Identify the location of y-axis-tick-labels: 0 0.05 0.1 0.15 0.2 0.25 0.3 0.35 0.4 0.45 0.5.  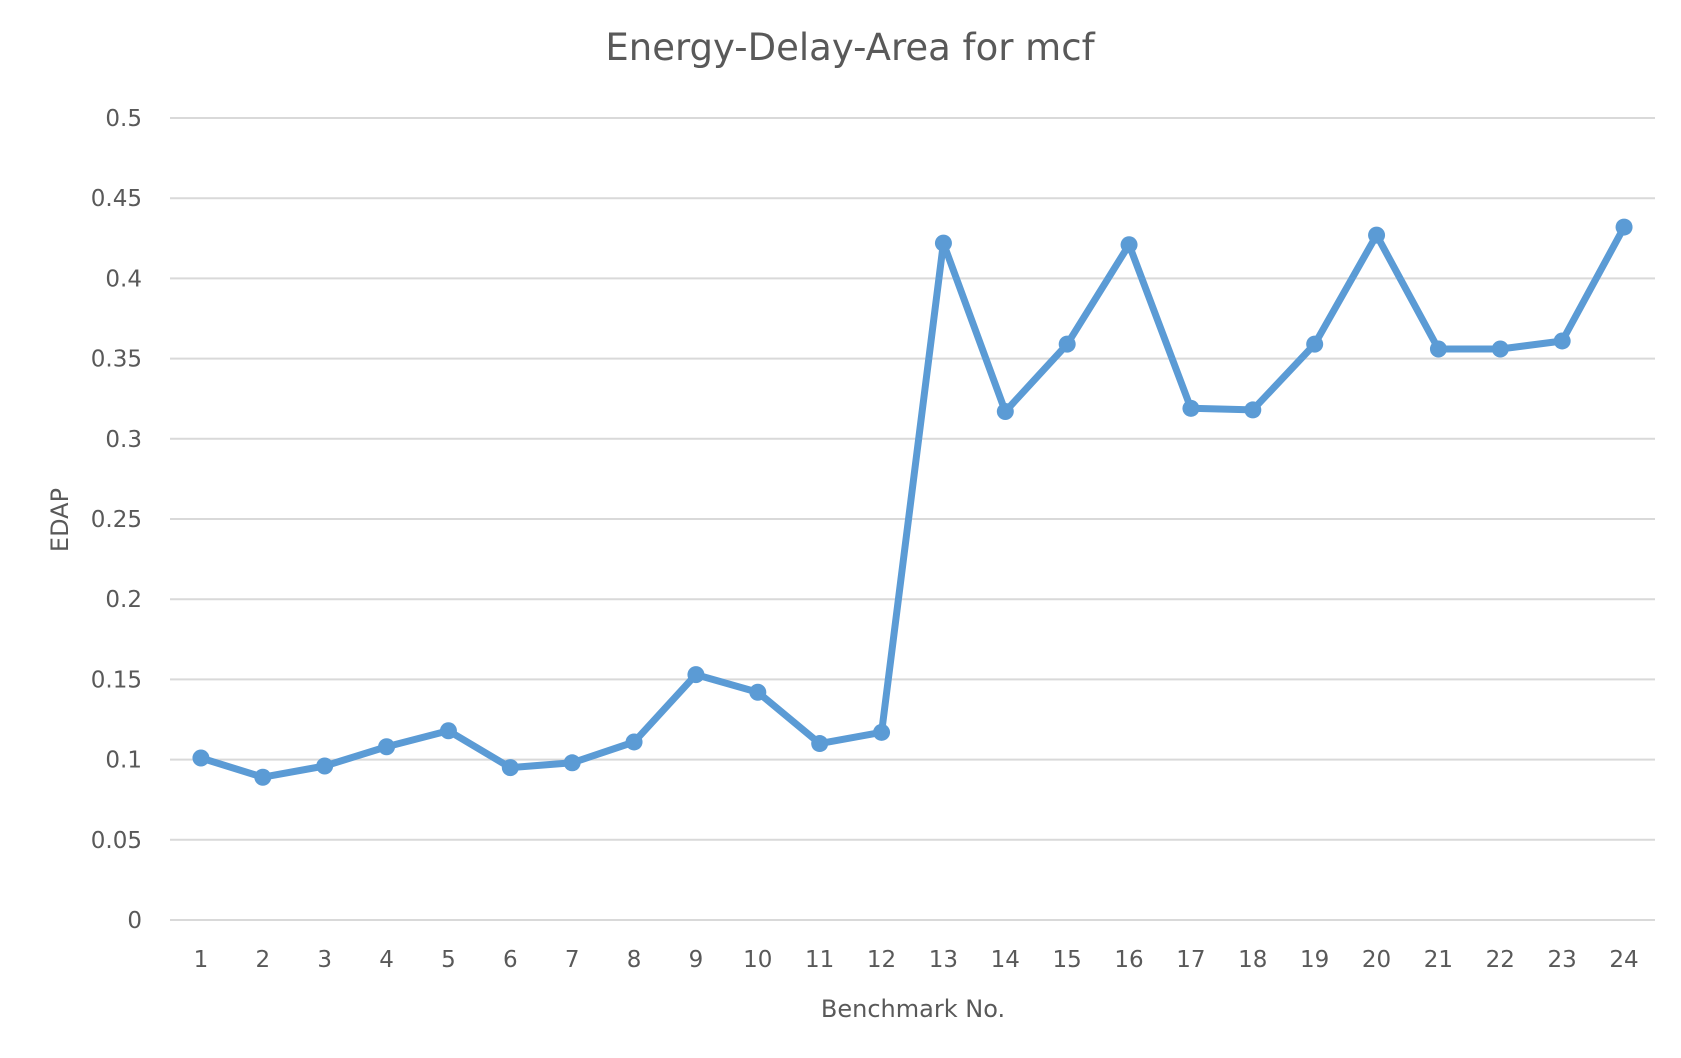
(116, 520).